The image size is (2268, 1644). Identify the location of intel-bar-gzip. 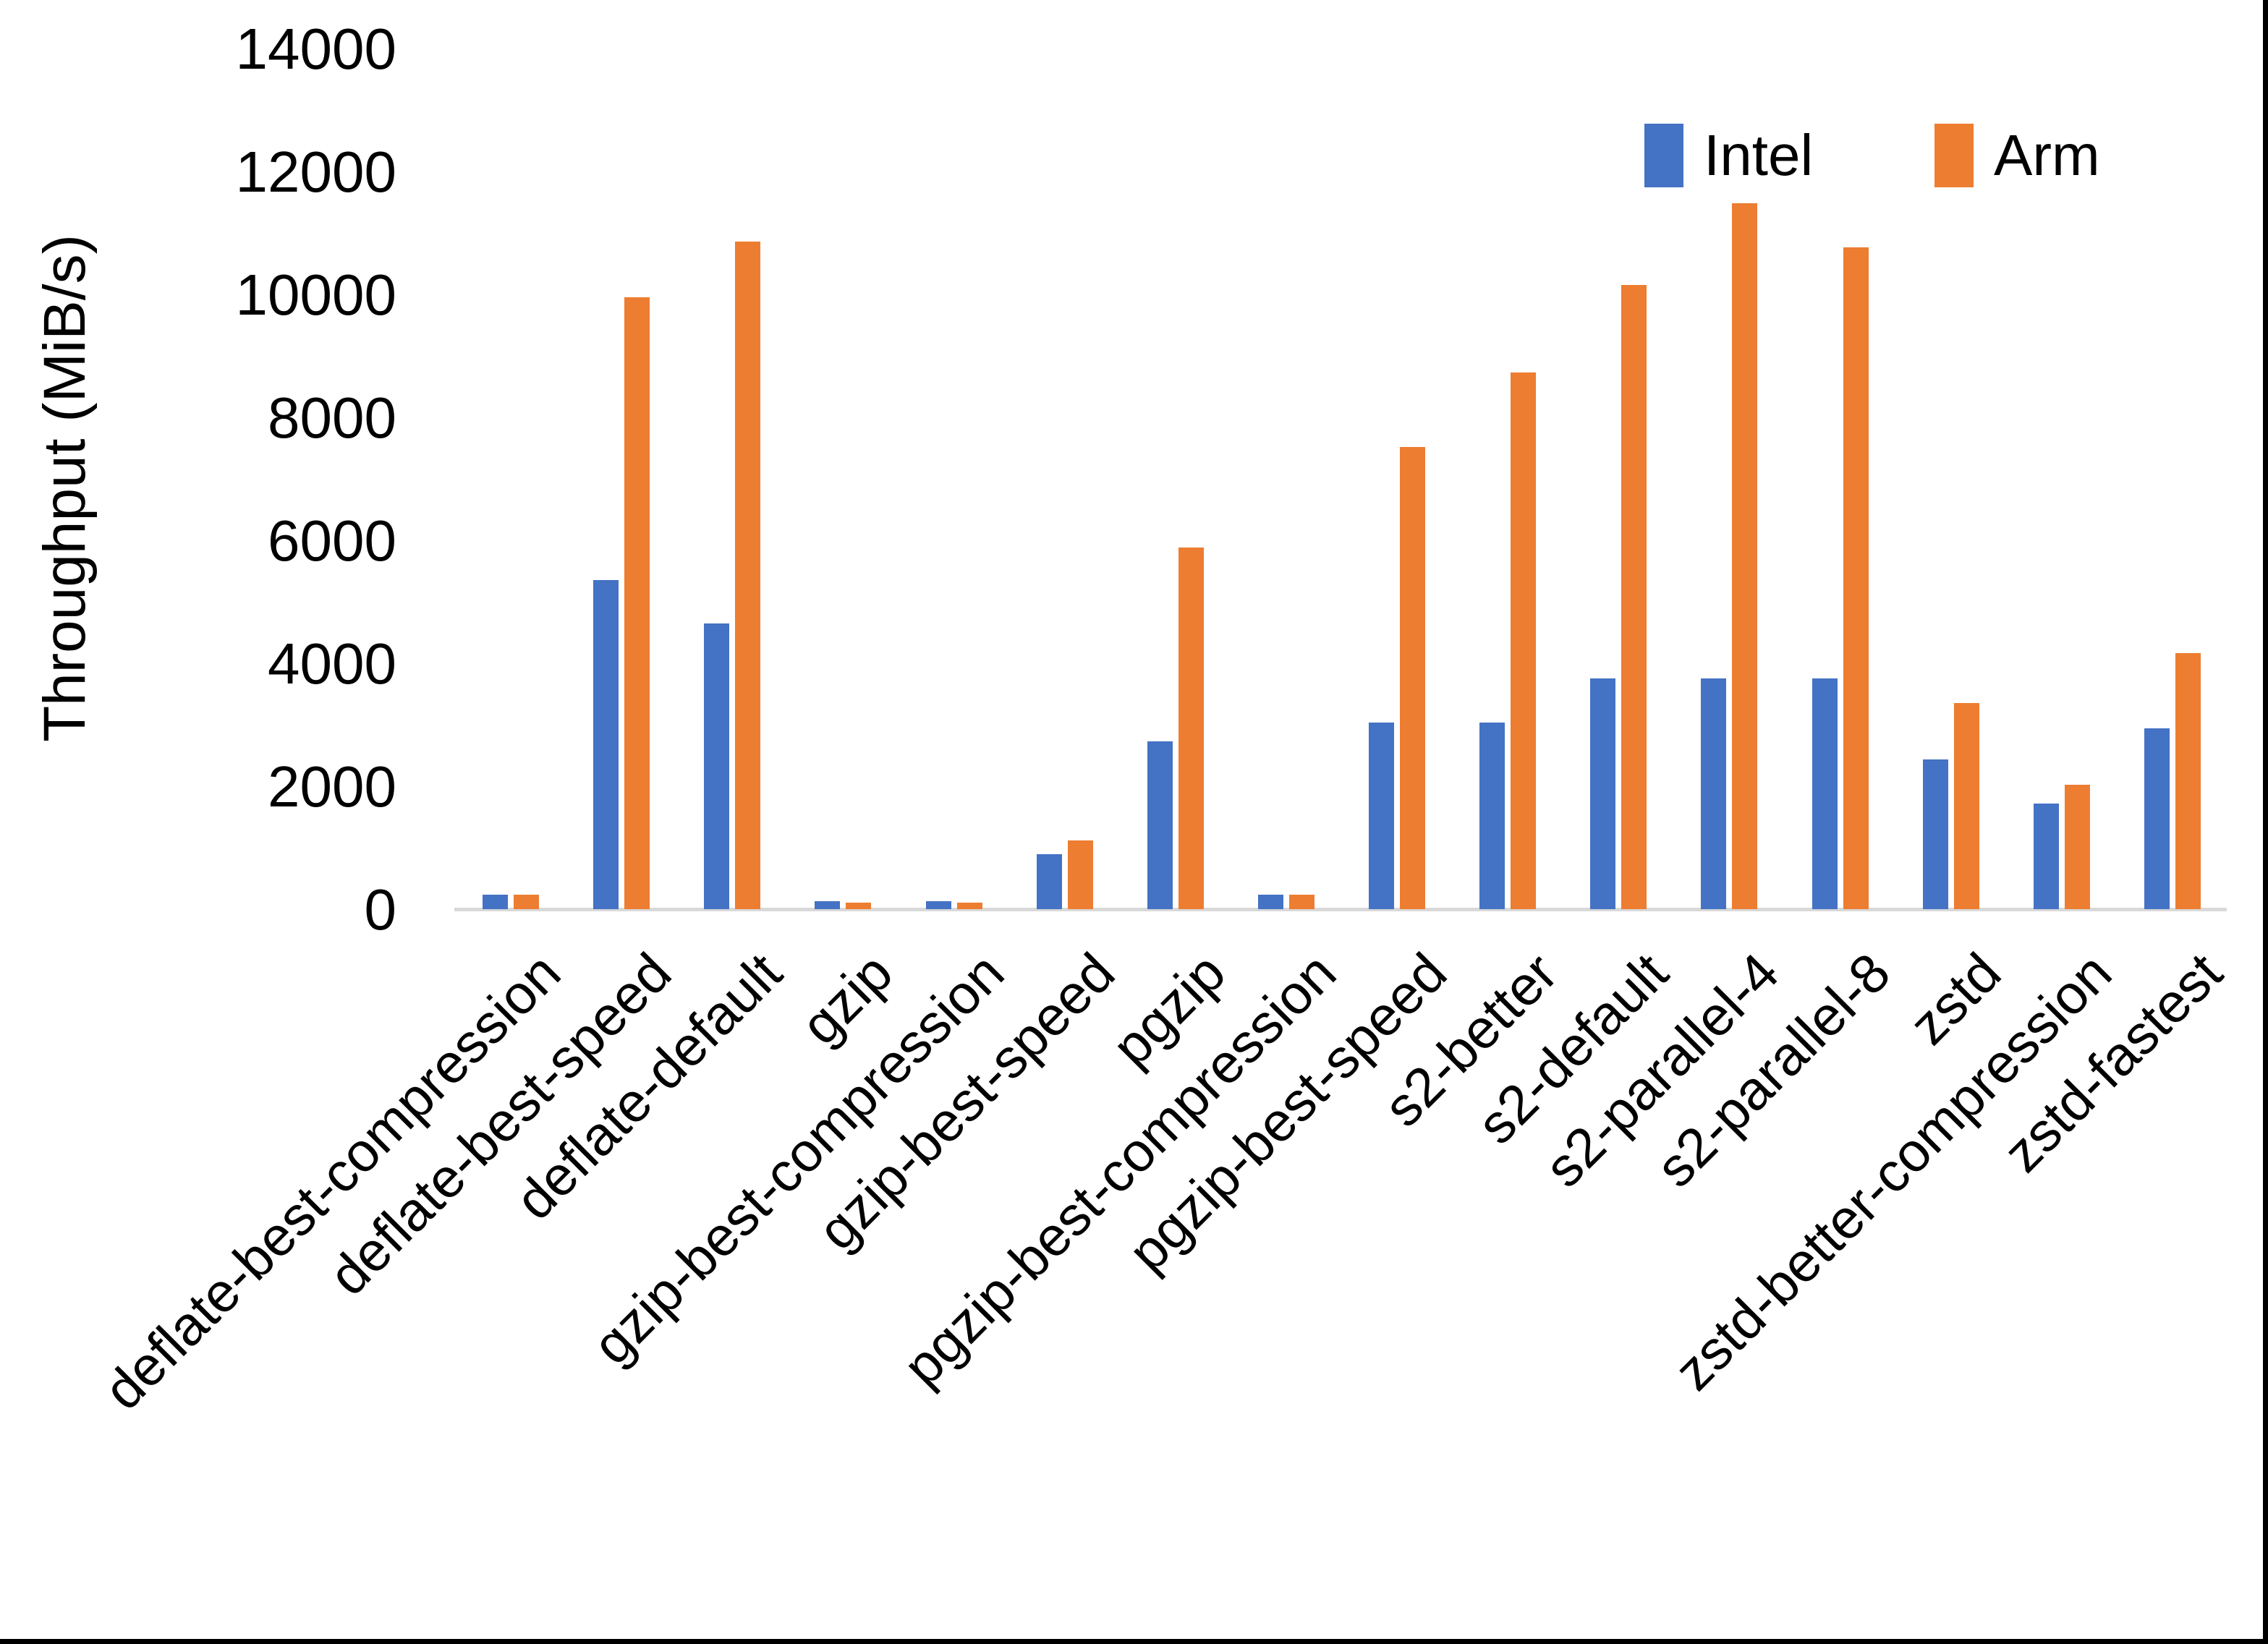
(827, 905).